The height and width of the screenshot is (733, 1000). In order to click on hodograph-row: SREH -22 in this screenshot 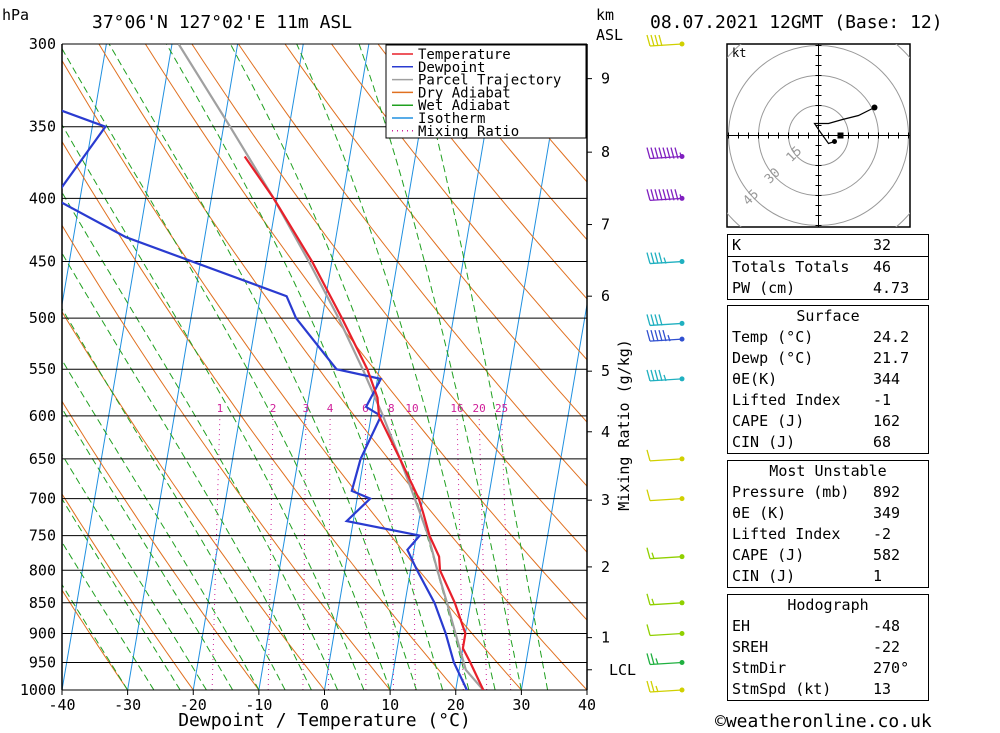, I will do `click(816, 647)`.